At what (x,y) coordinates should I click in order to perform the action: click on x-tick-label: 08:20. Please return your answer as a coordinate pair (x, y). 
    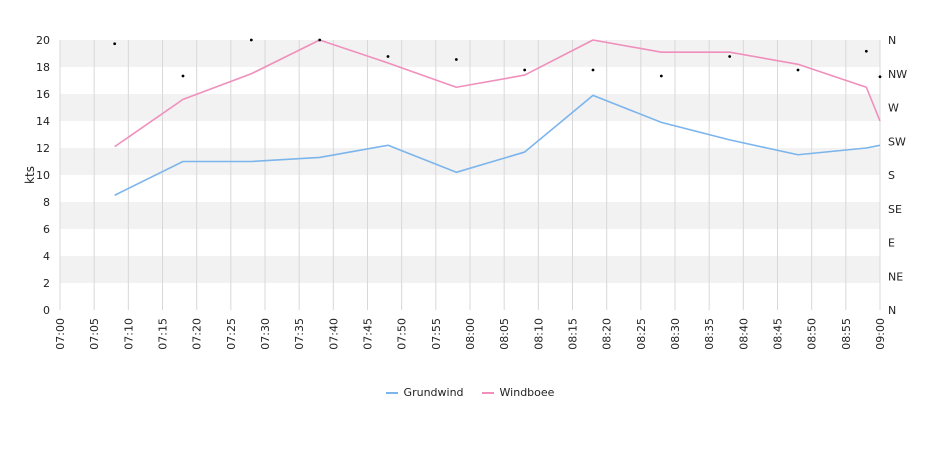
    Looking at the image, I should click on (607, 334).